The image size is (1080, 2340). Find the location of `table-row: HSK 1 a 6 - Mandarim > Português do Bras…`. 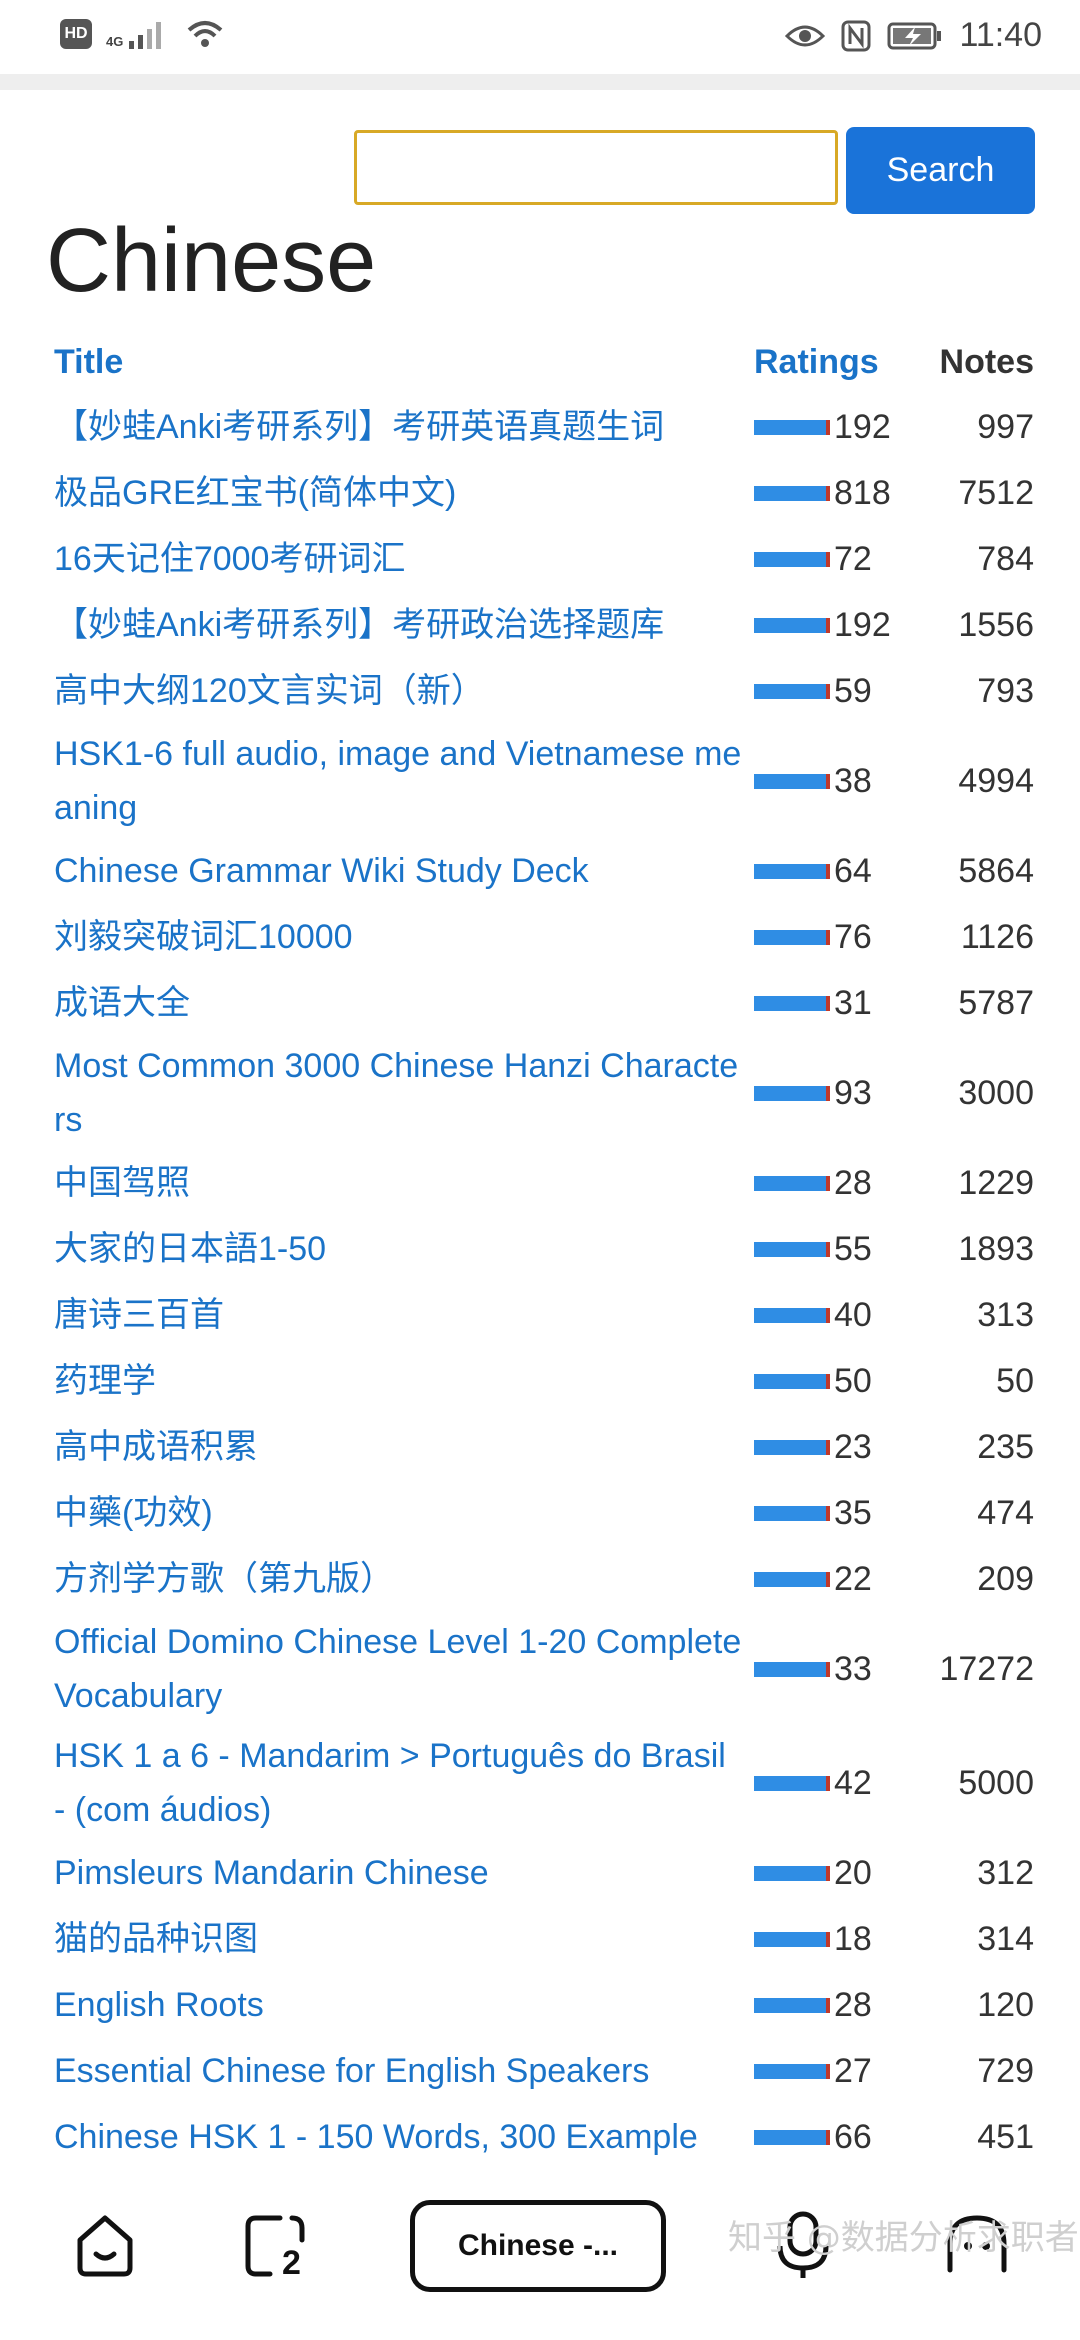

table-row: HSK 1 a 6 - Mandarim > Português do Bras… is located at coordinates (544, 1783).